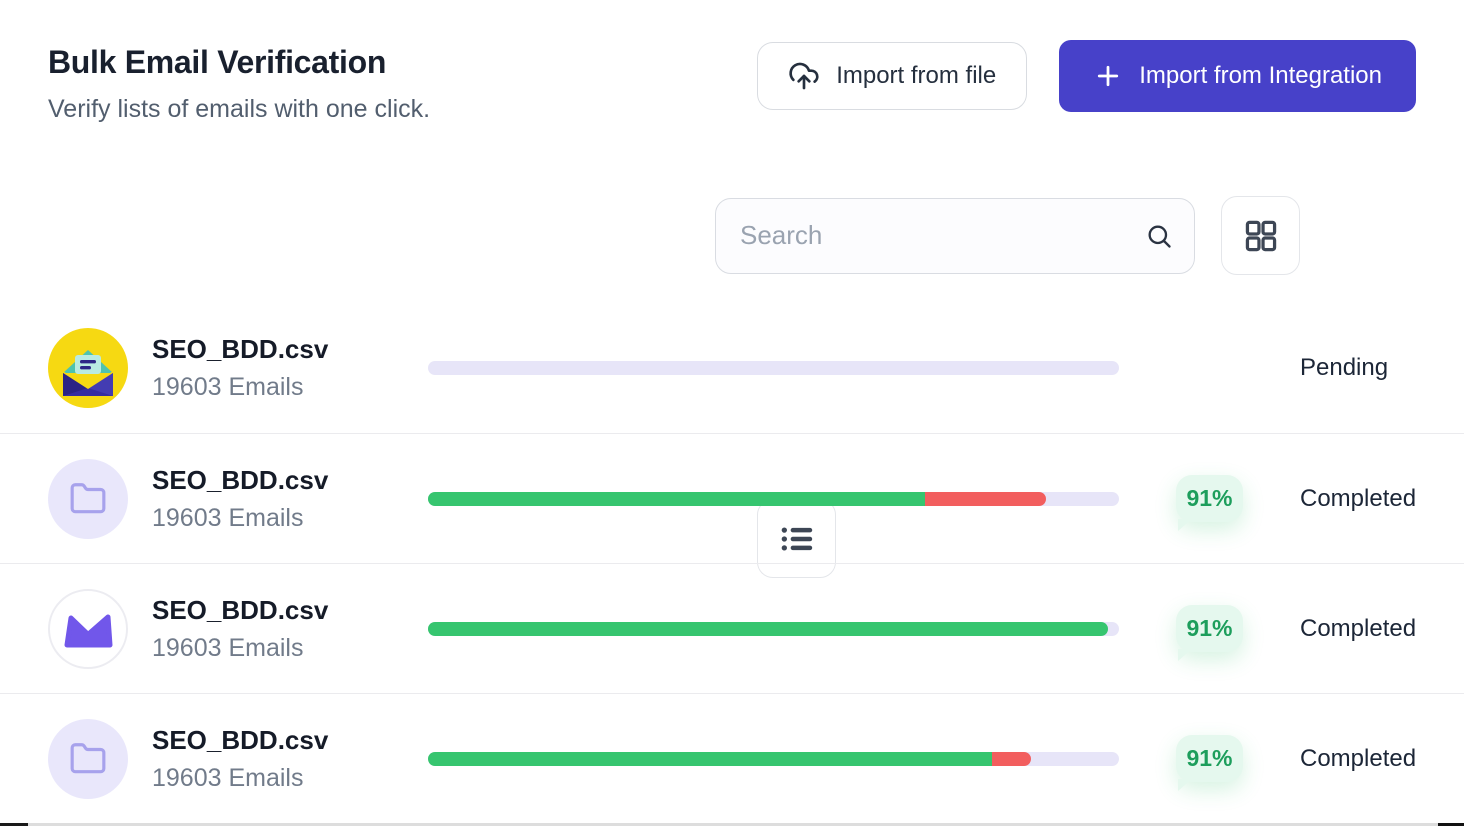 The width and height of the screenshot is (1464, 826). What do you see at coordinates (916, 75) in the screenshot?
I see `import-from-file-label: Import from file` at bounding box center [916, 75].